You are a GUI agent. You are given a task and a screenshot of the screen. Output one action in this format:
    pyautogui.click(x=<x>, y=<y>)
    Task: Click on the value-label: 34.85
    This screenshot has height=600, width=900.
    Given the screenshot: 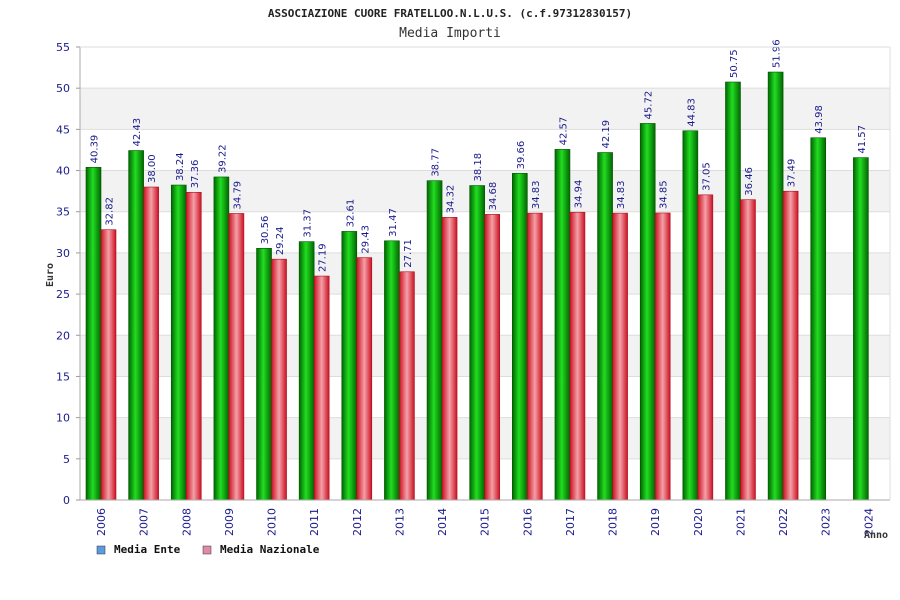 What is the action you would take?
    pyautogui.click(x=664, y=194)
    